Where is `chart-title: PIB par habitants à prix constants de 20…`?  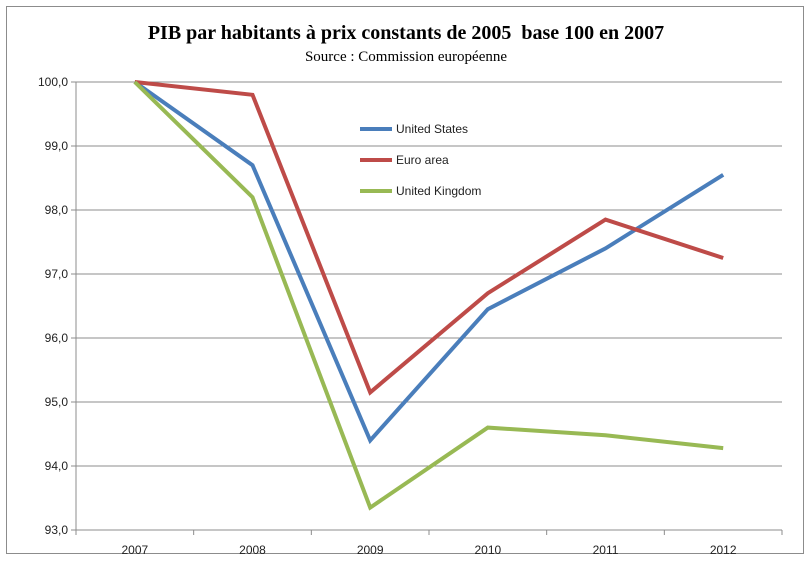 chart-title: PIB par habitants à prix constants de 20… is located at coordinates (406, 33).